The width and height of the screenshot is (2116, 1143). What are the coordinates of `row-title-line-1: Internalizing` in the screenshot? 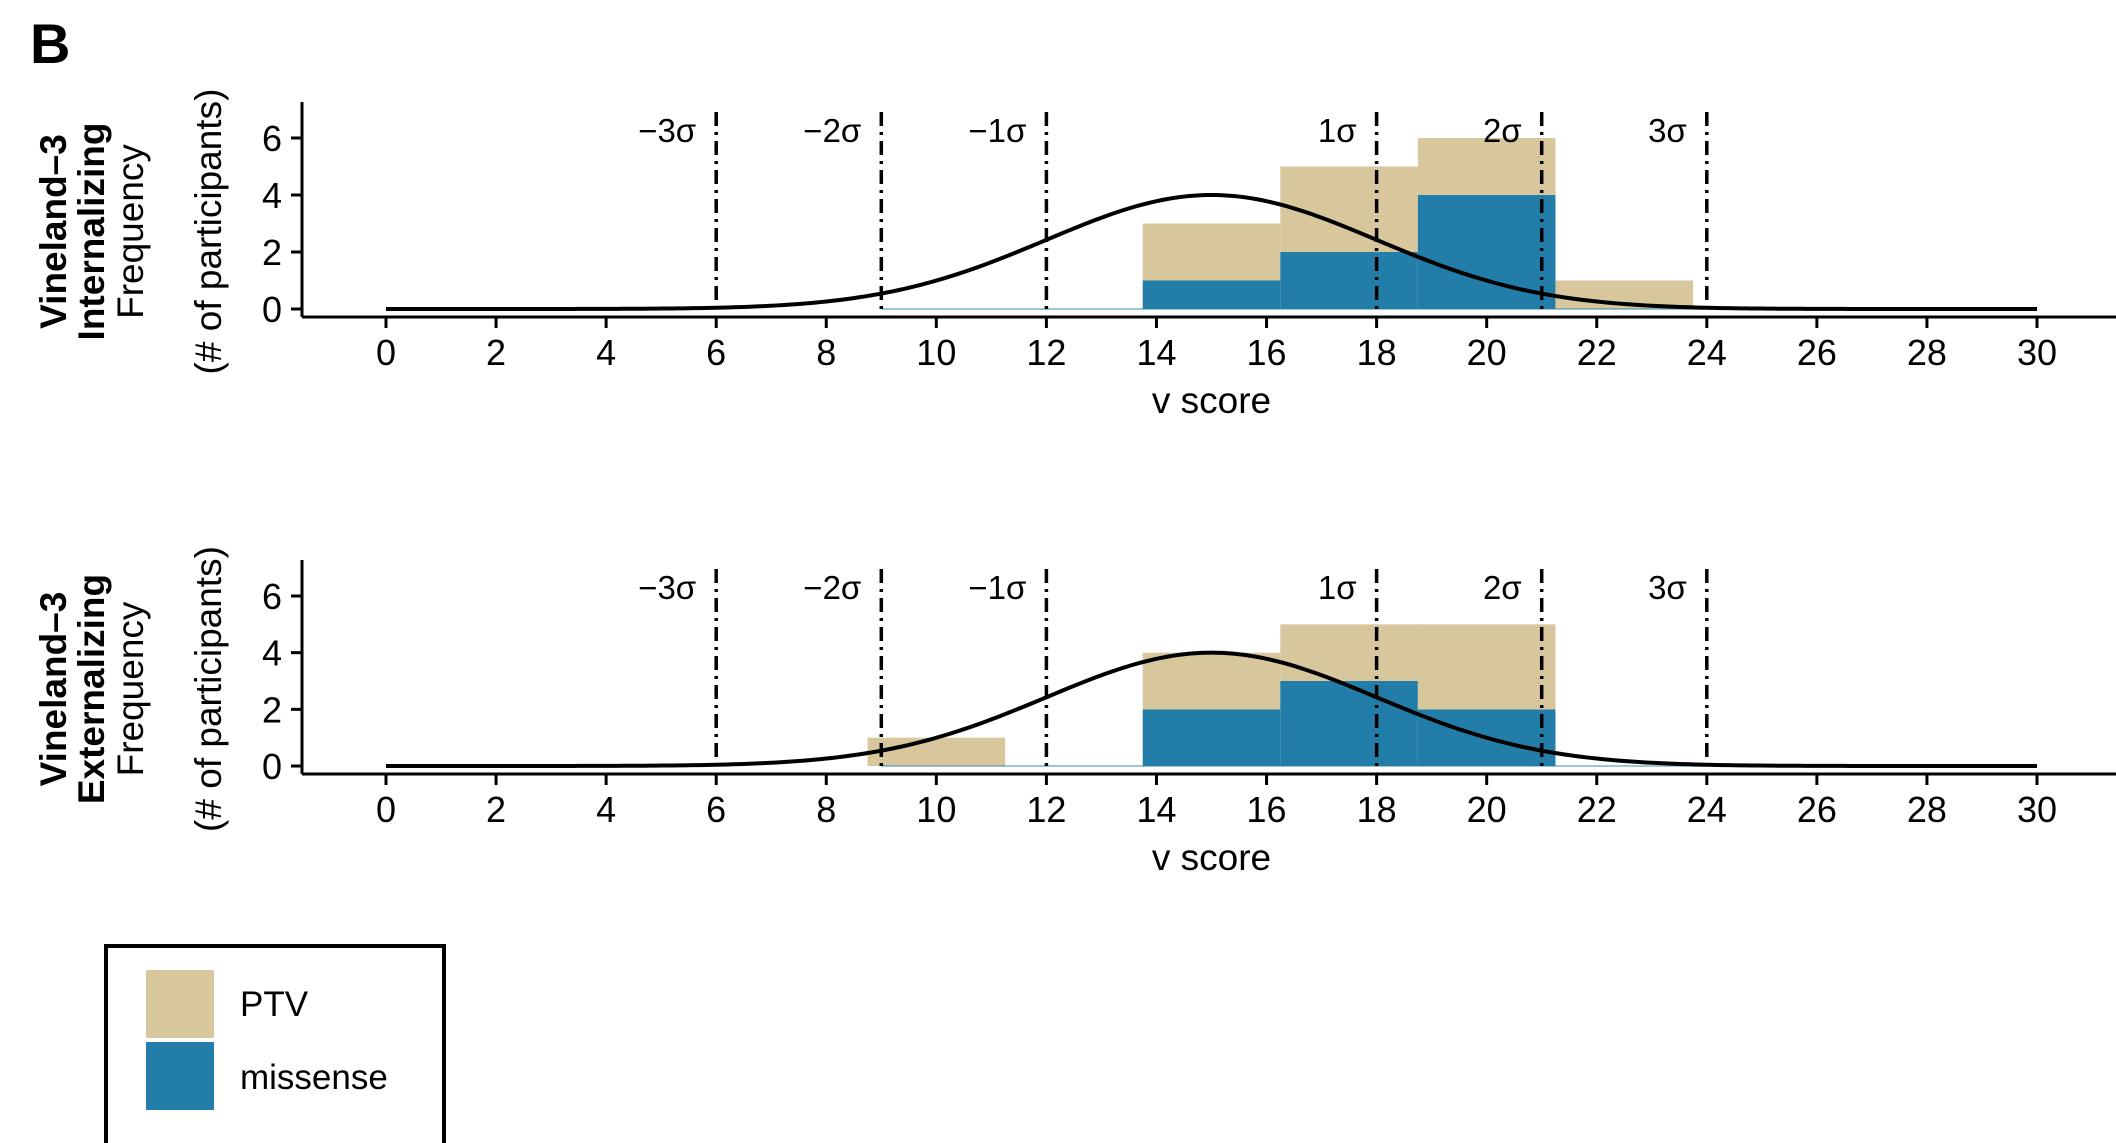 It's located at (91, 232).